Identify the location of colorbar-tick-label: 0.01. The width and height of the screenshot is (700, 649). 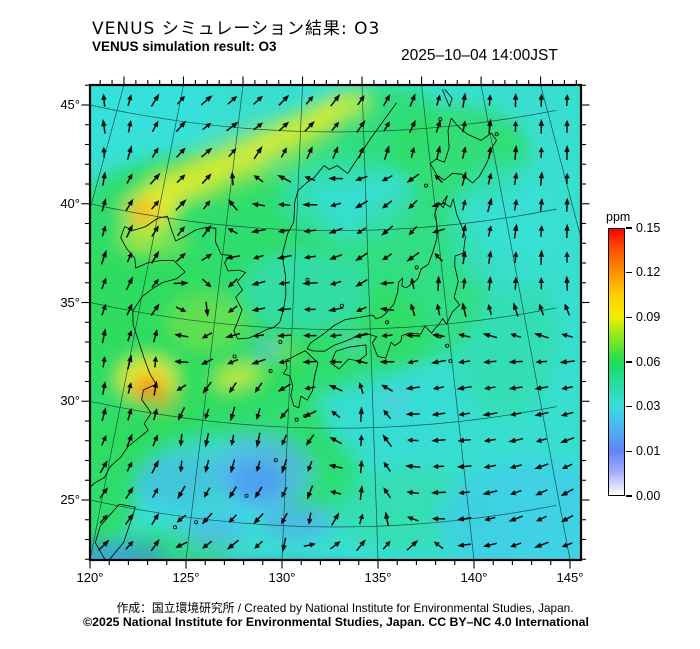
(648, 450).